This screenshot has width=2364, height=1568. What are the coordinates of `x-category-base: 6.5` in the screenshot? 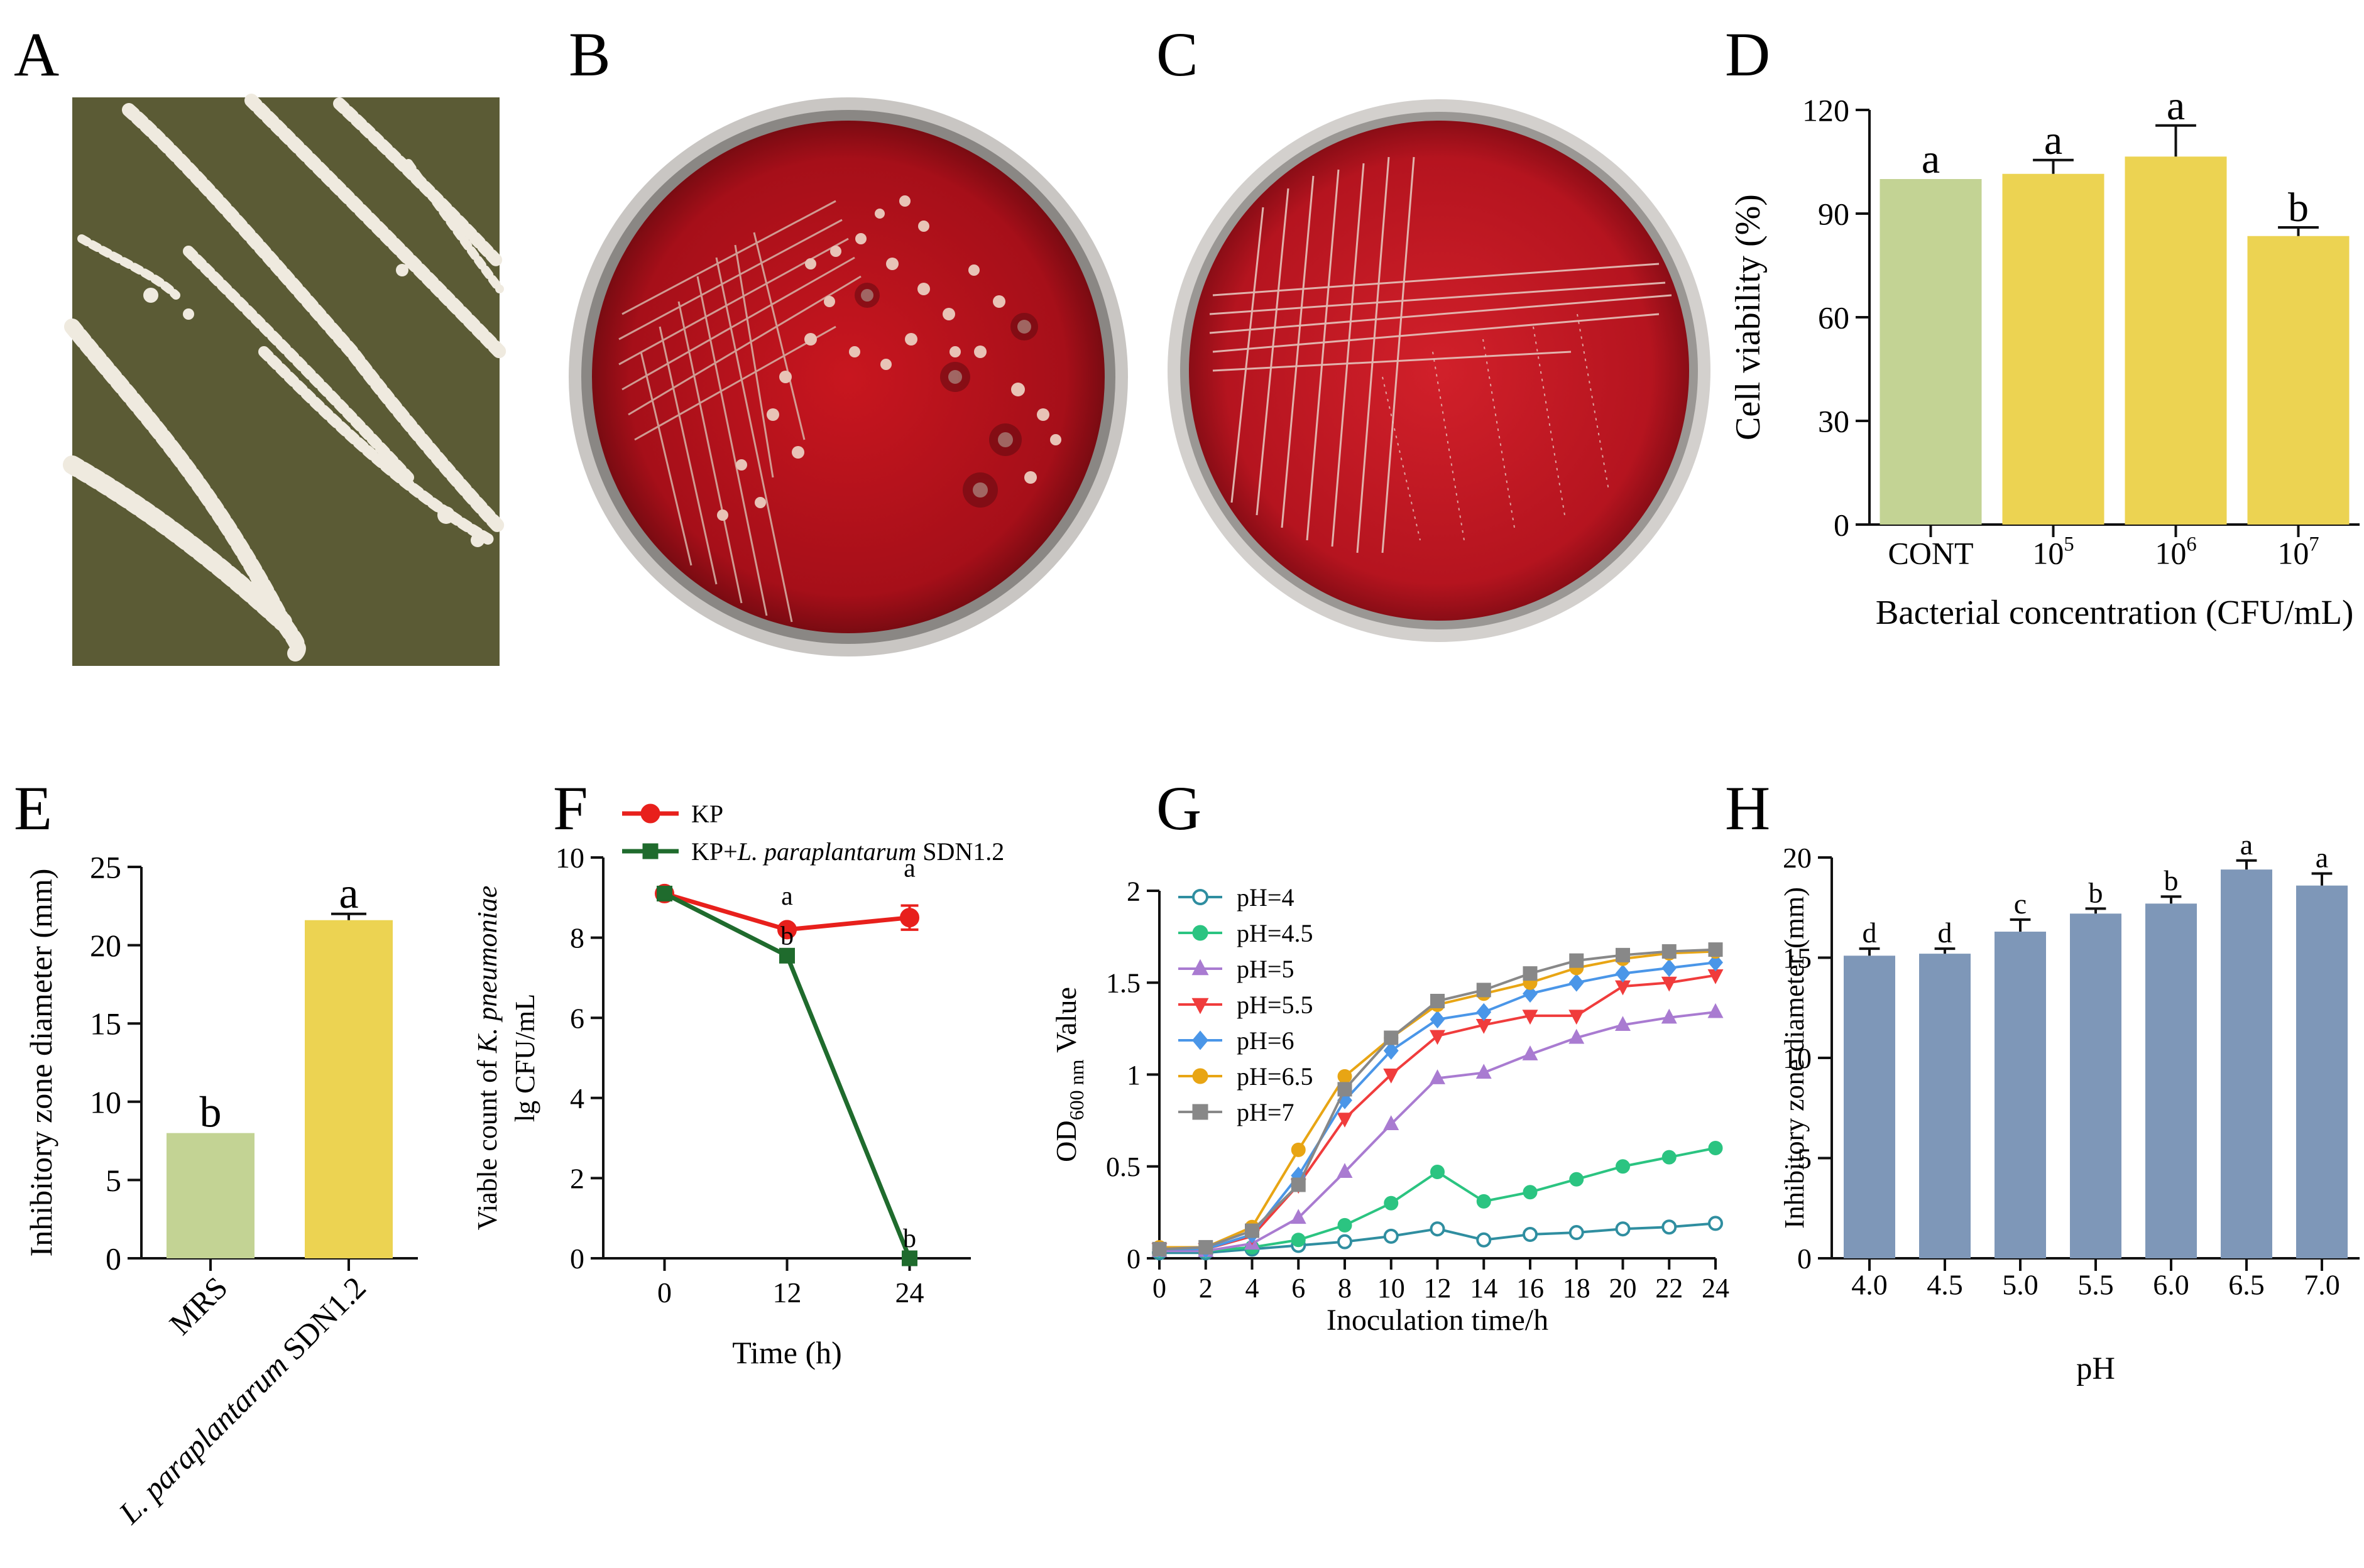 It's located at (2246, 1285).